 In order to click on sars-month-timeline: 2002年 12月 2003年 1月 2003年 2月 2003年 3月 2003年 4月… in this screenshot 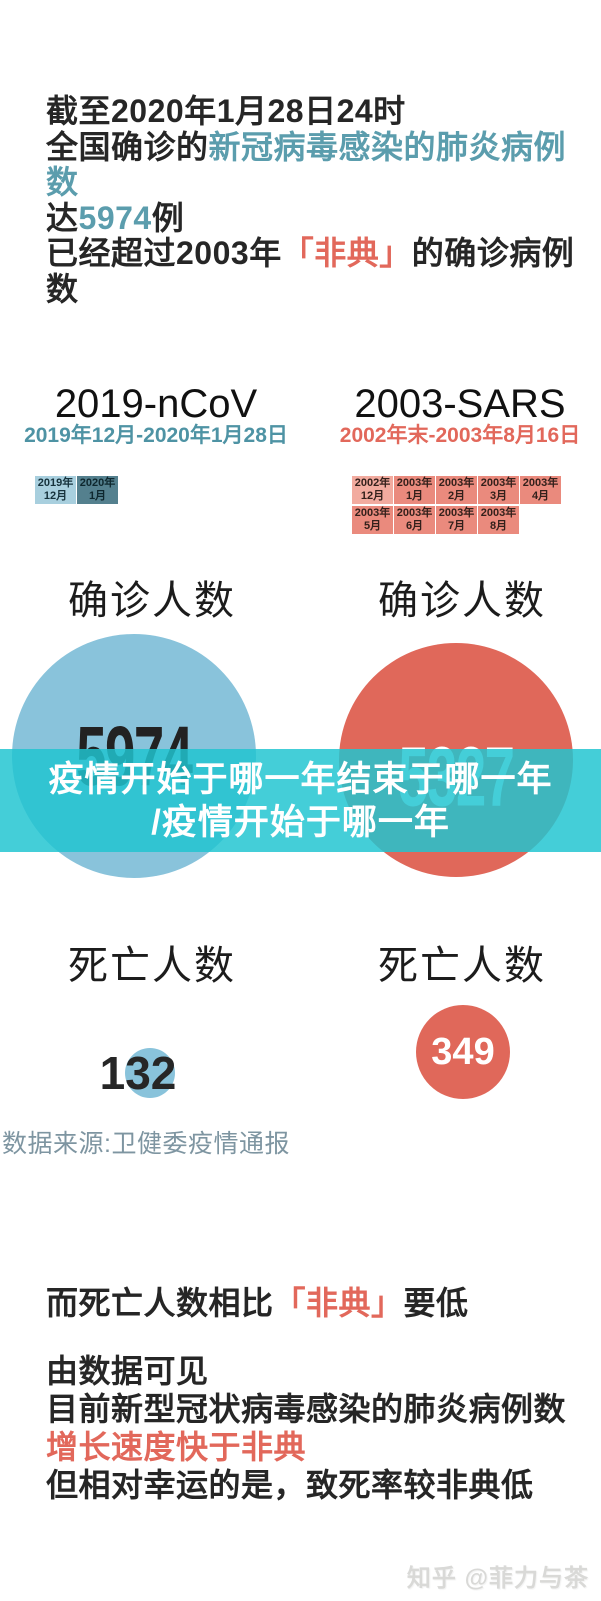, I will do `click(458, 506)`.